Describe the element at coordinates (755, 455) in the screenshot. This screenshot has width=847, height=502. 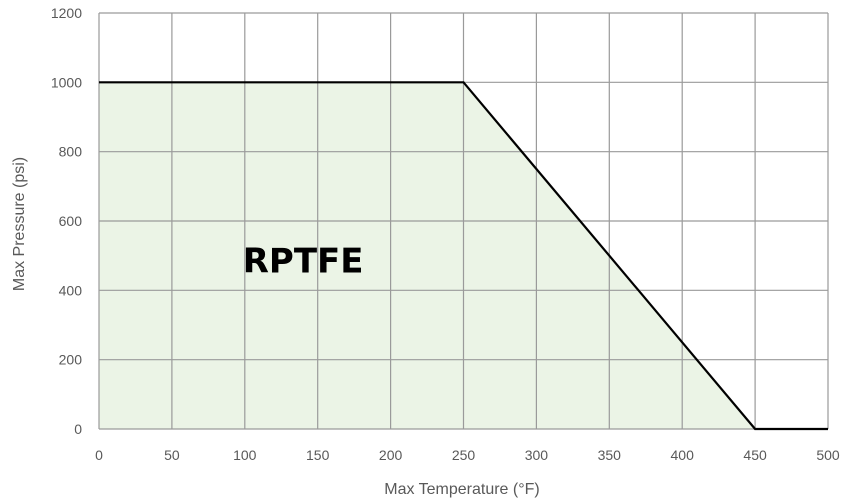
I see `x-tick-label: 450` at that location.